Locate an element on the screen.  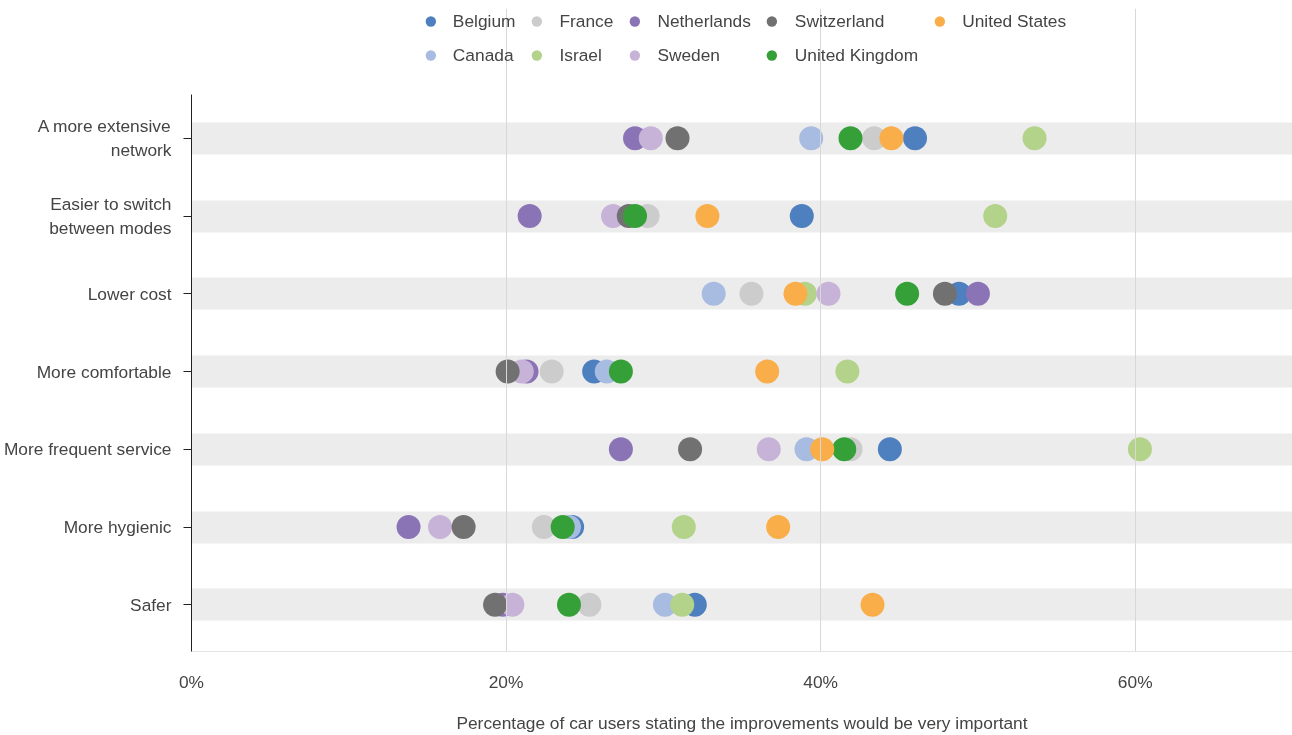
legend-label: Israel is located at coordinates (580, 55).